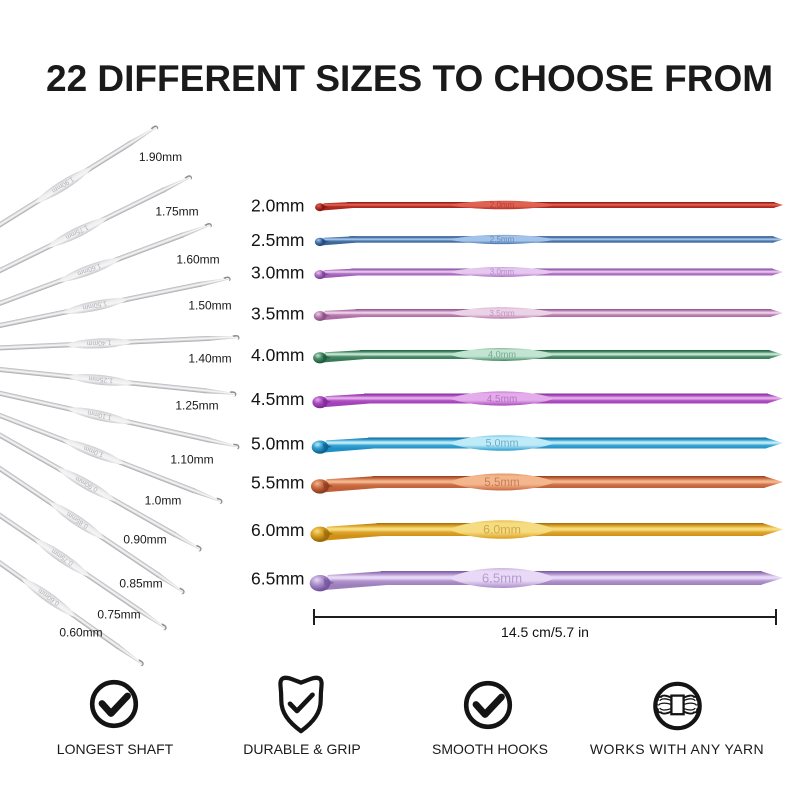 This screenshot has height=800, width=800. What do you see at coordinates (490, 749) in the screenshot?
I see `svg-text: SMOOTH HOOKS` at bounding box center [490, 749].